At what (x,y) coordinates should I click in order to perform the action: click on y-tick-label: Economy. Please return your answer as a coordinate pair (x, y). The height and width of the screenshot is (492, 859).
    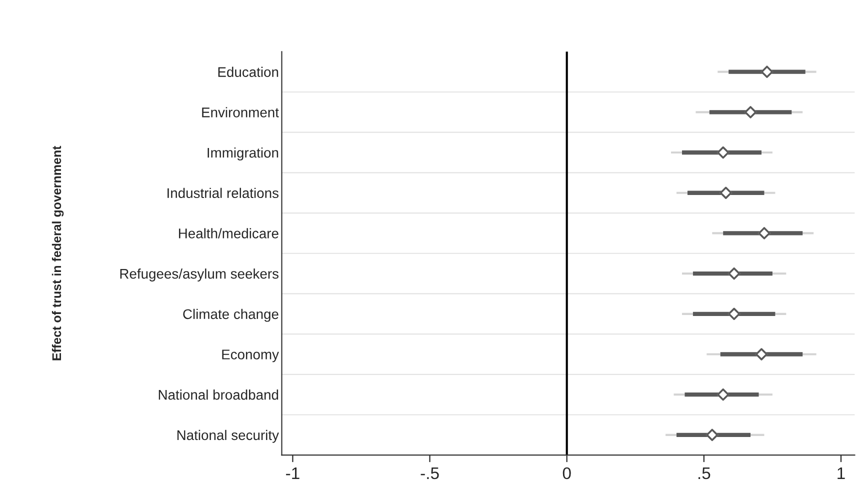
    Looking at the image, I should click on (250, 356).